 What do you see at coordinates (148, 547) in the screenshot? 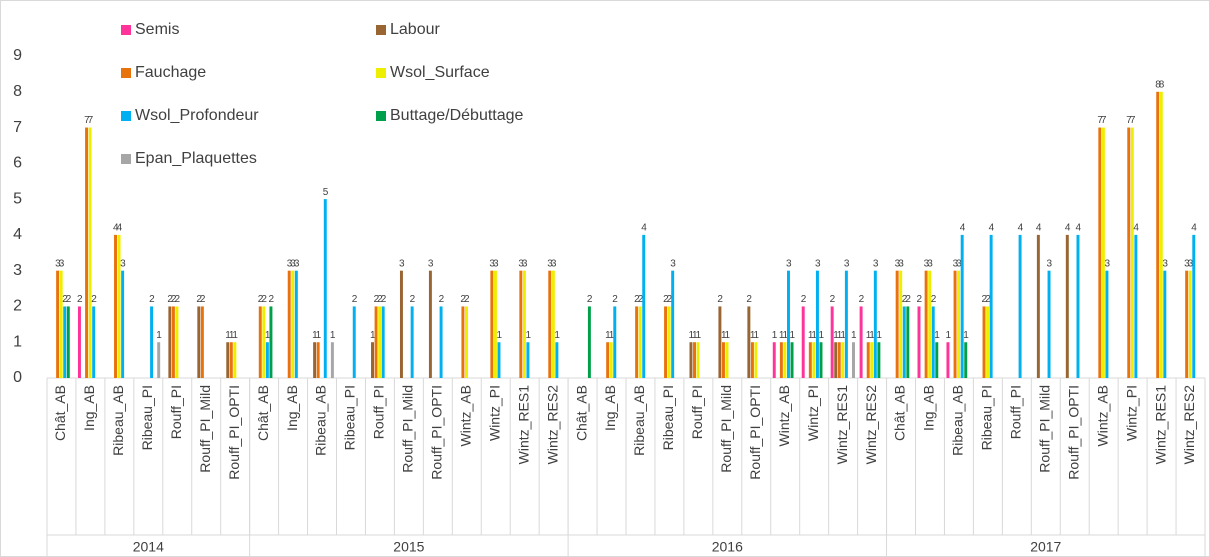
I see `group-label: 2014` at bounding box center [148, 547].